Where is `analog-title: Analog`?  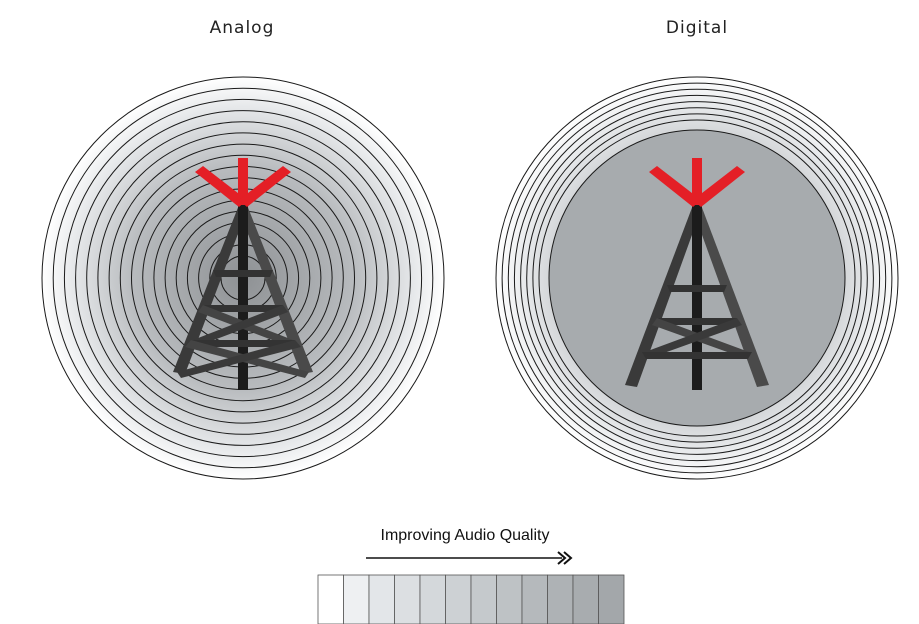
analog-title: Analog is located at coordinates (242, 28).